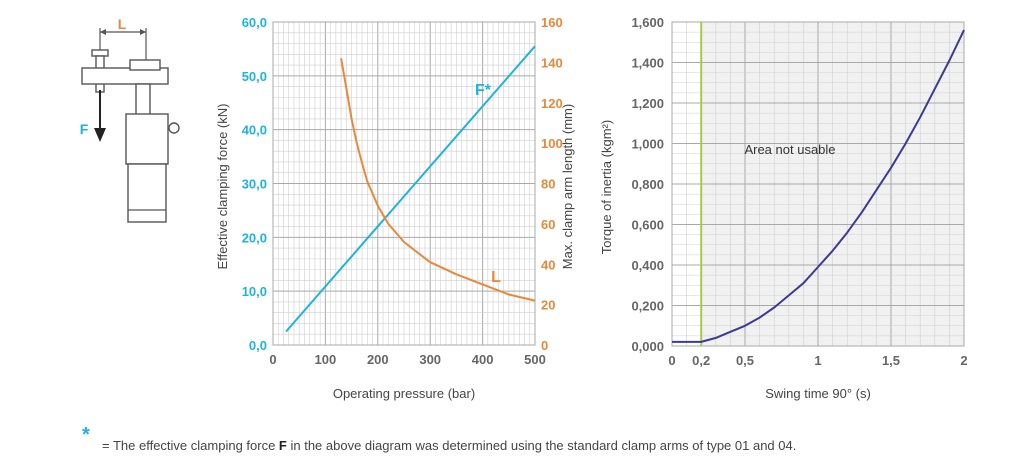 Image resolution: width=1024 pixels, height=458 pixels. I want to click on y-tick-label: 1,400, so click(647, 63).